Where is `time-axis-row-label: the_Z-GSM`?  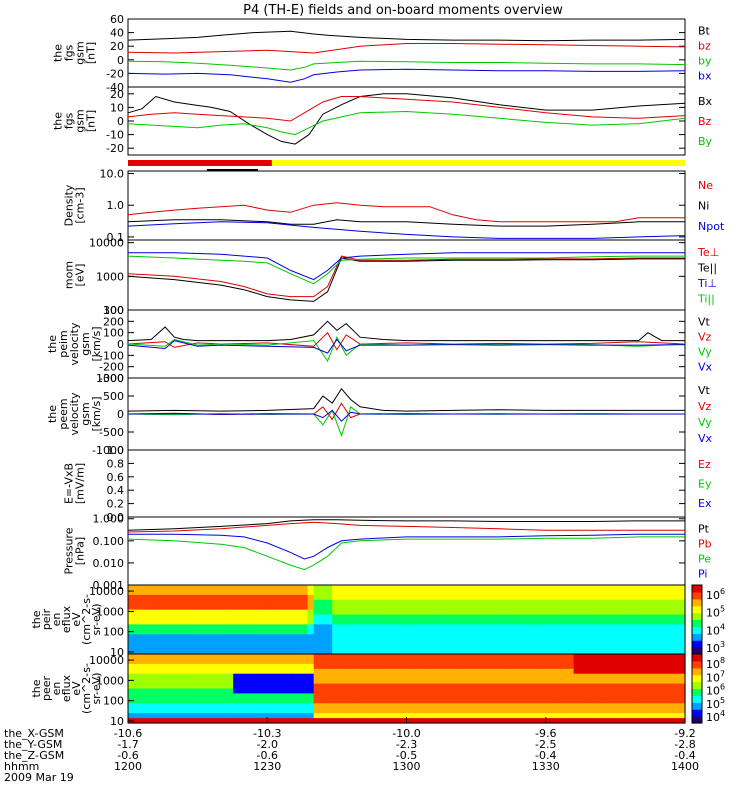 time-axis-row-label: the_Z-GSM is located at coordinates (34, 755).